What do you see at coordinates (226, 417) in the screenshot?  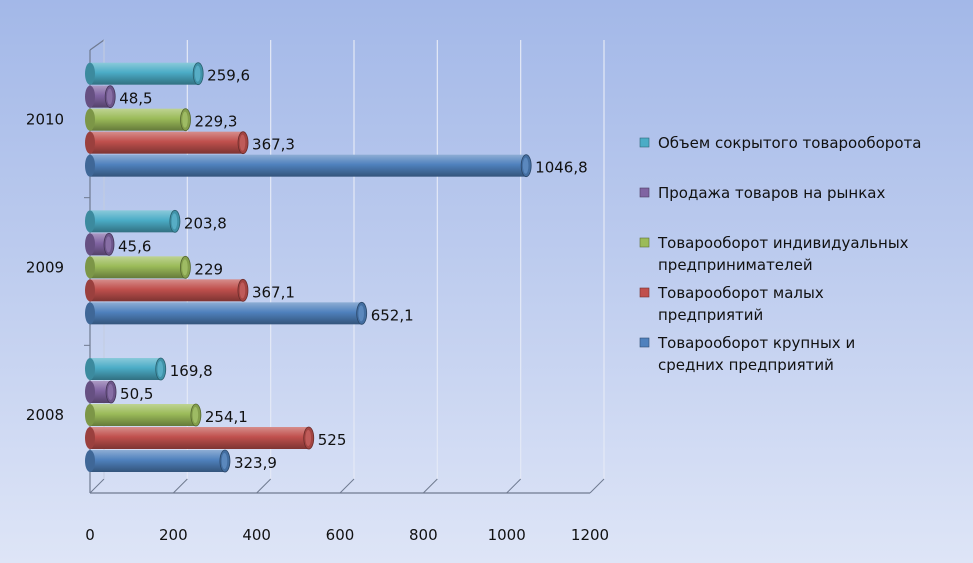 I see `data-label: 254,1` at bounding box center [226, 417].